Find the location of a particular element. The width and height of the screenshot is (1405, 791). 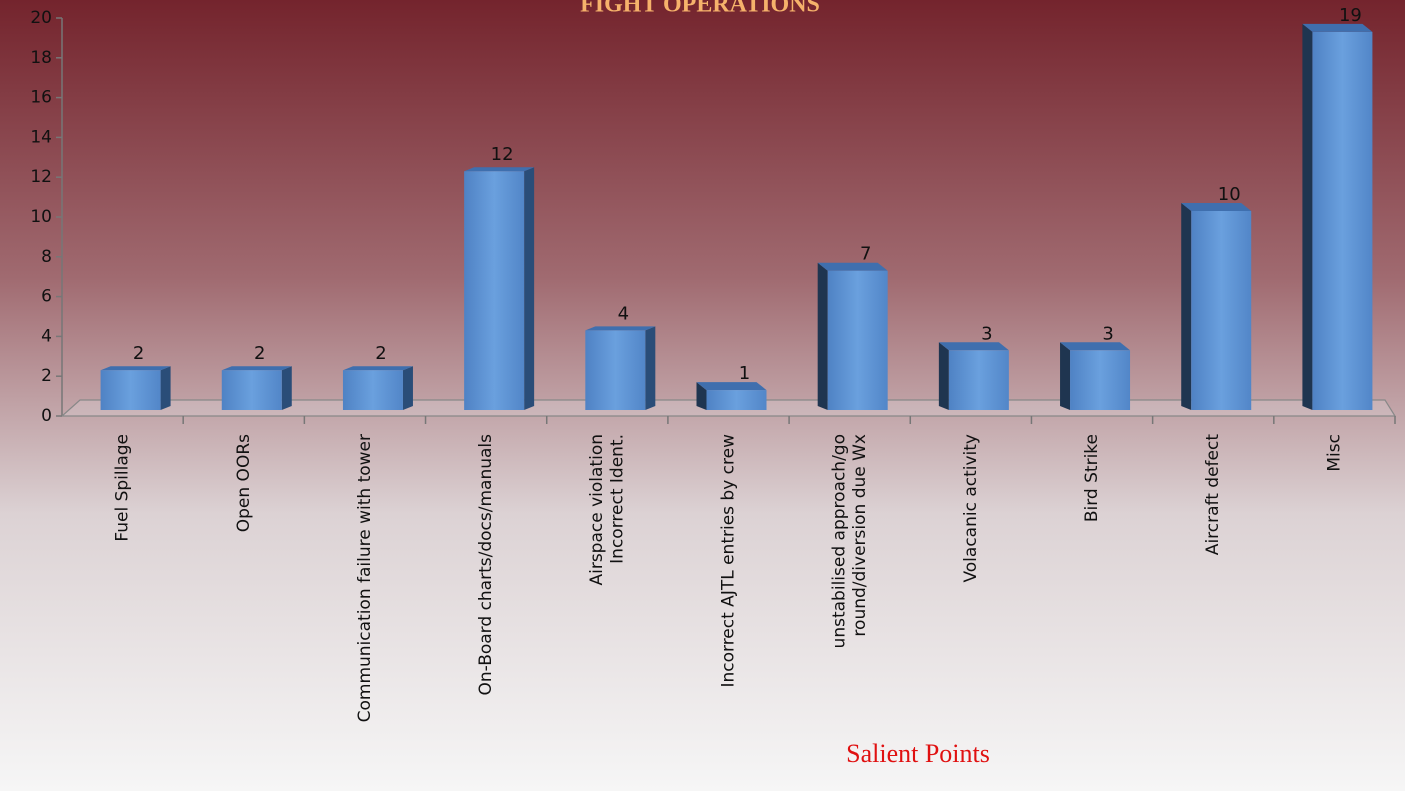

y-tick-label: 6 is located at coordinates (46, 297).